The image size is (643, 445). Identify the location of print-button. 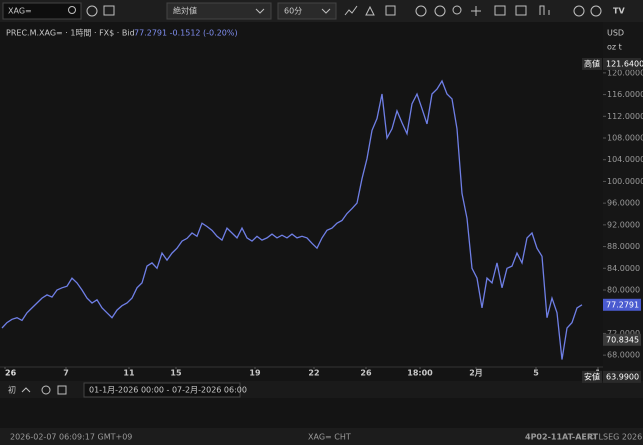
(596, 11).